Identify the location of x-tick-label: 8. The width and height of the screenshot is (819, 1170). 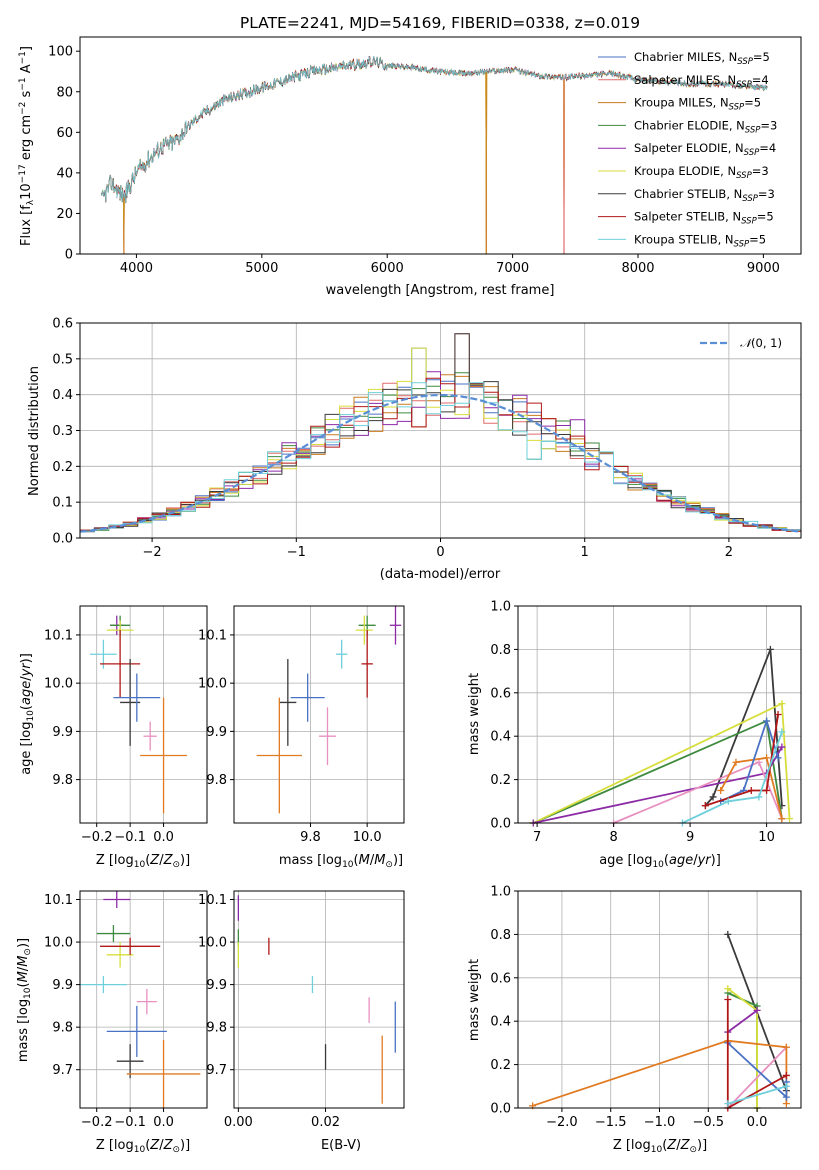
(613, 837).